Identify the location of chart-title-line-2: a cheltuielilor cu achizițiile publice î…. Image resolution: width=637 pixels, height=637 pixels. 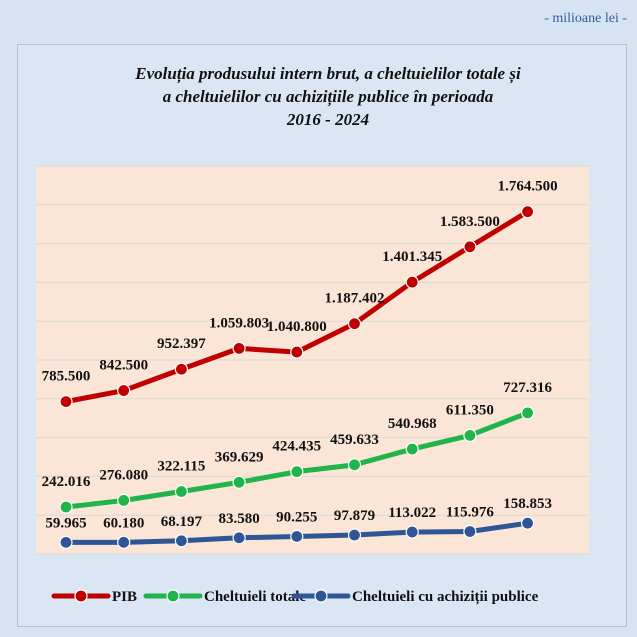
(328, 96).